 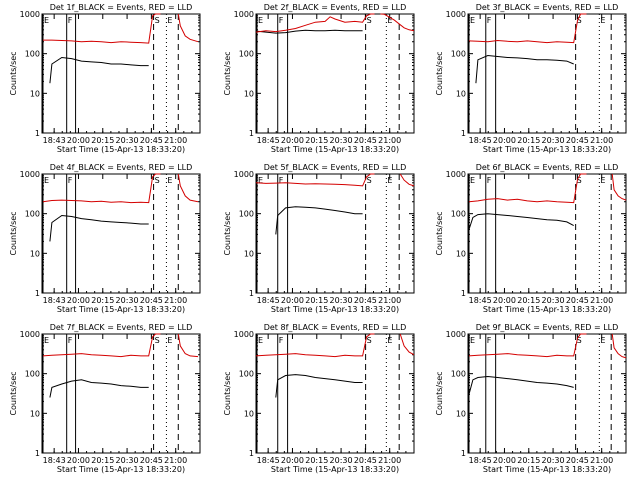 I want to click on panel-title: Det 3f_BLACK = Events, RED = LLD, so click(x=547, y=7).